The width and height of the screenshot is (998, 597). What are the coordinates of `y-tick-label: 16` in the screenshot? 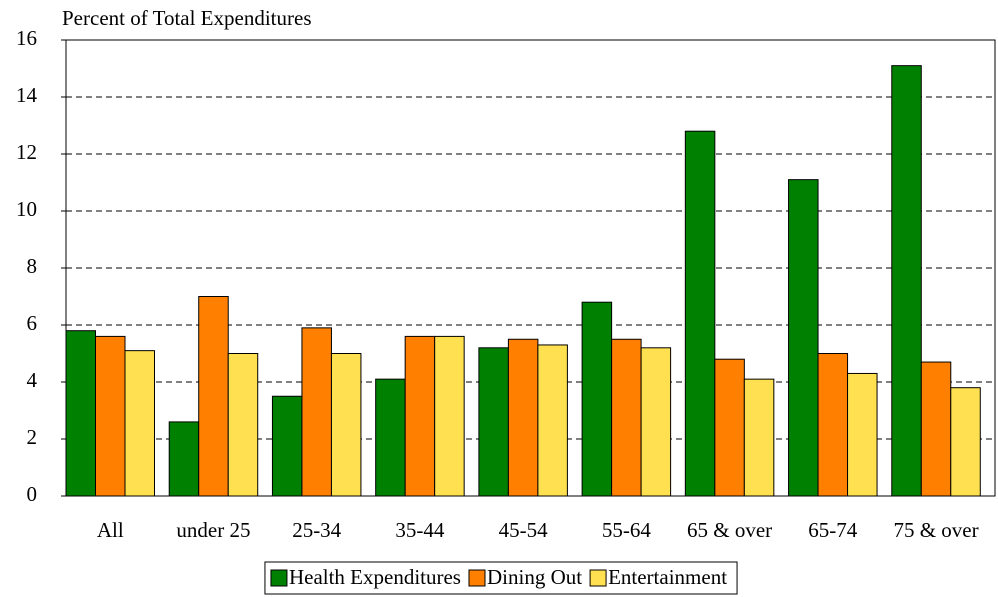 It's located at (26, 38).